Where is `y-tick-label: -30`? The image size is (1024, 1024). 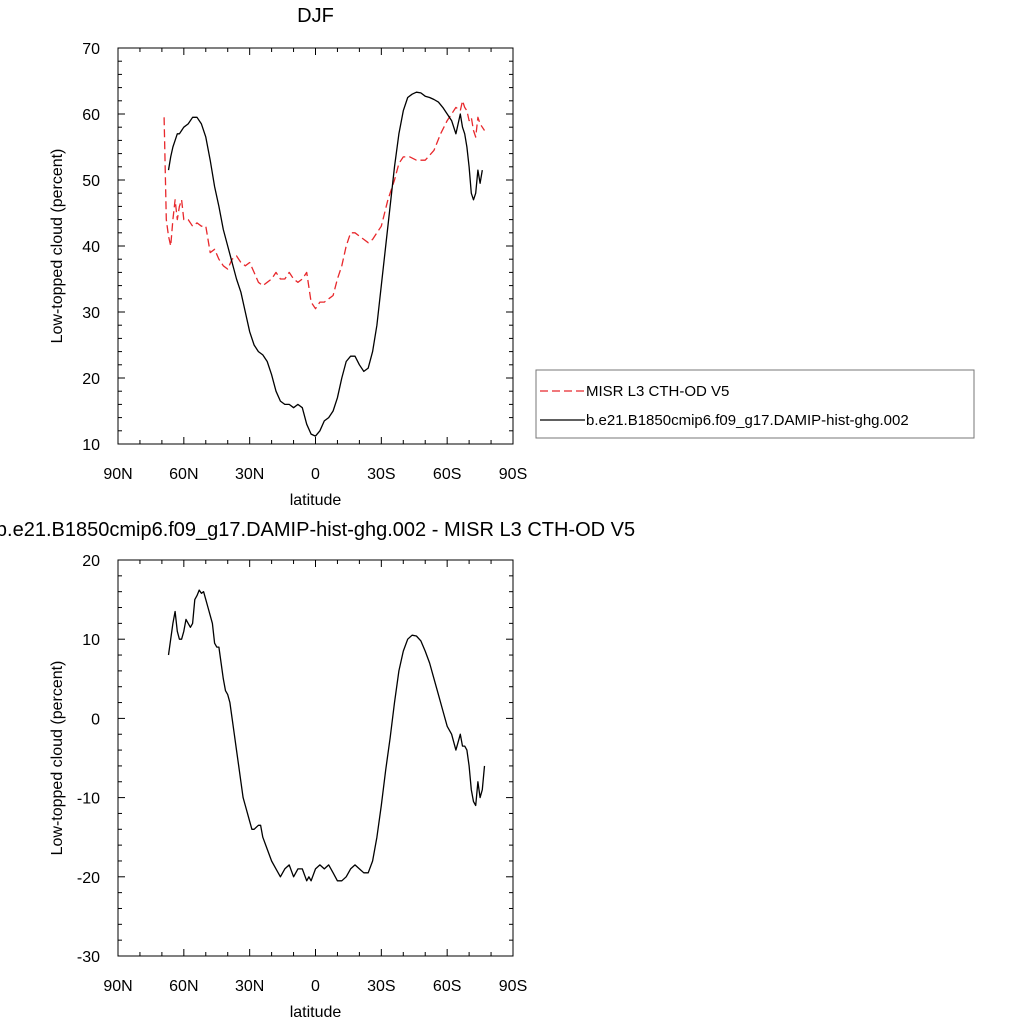 y-tick-label: -30 is located at coordinates (88, 957).